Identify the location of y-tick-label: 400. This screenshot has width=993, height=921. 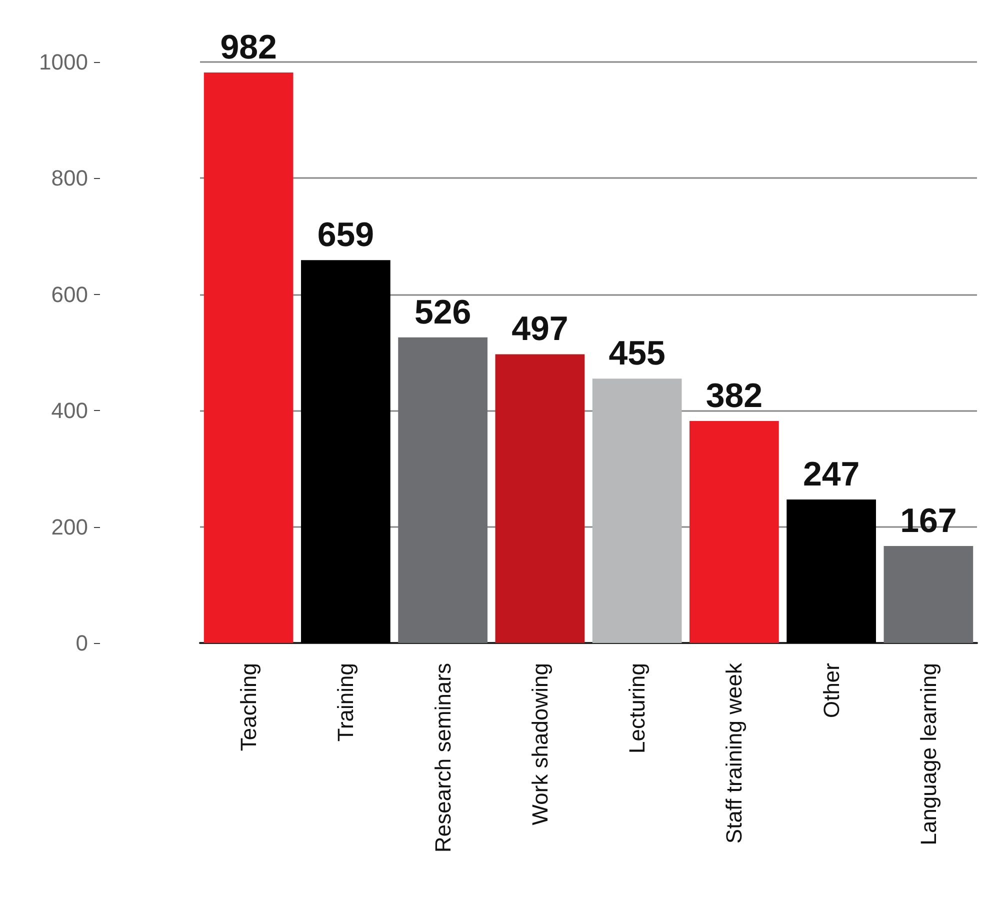
(69, 411).